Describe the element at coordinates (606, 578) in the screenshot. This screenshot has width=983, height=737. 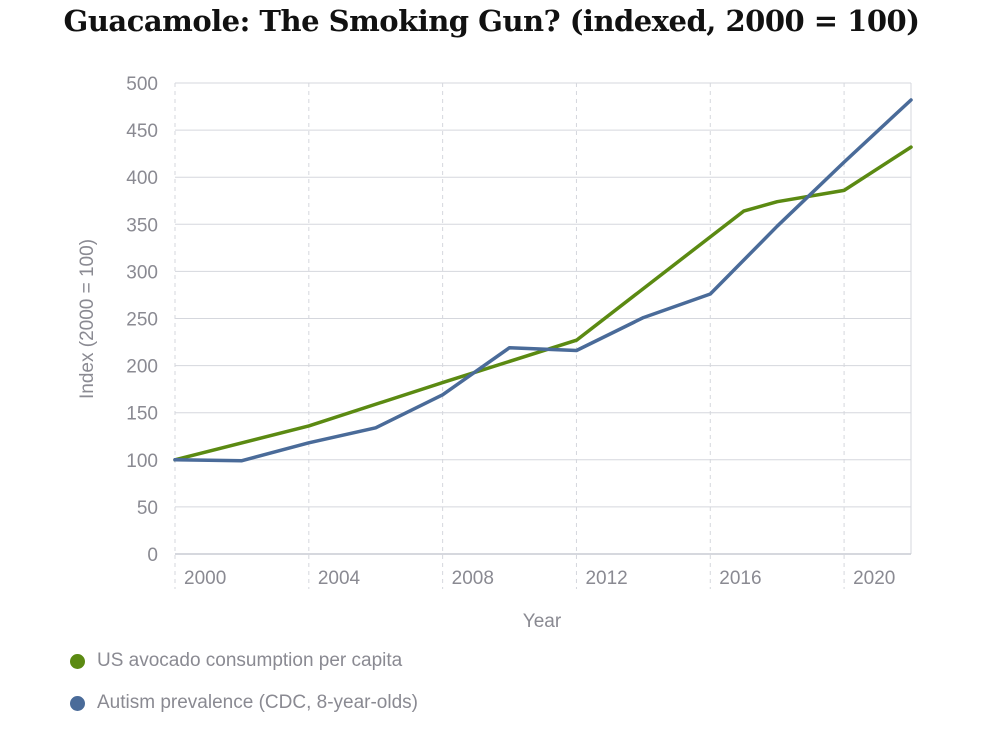
I see `x-tick-label: 2012` at that location.